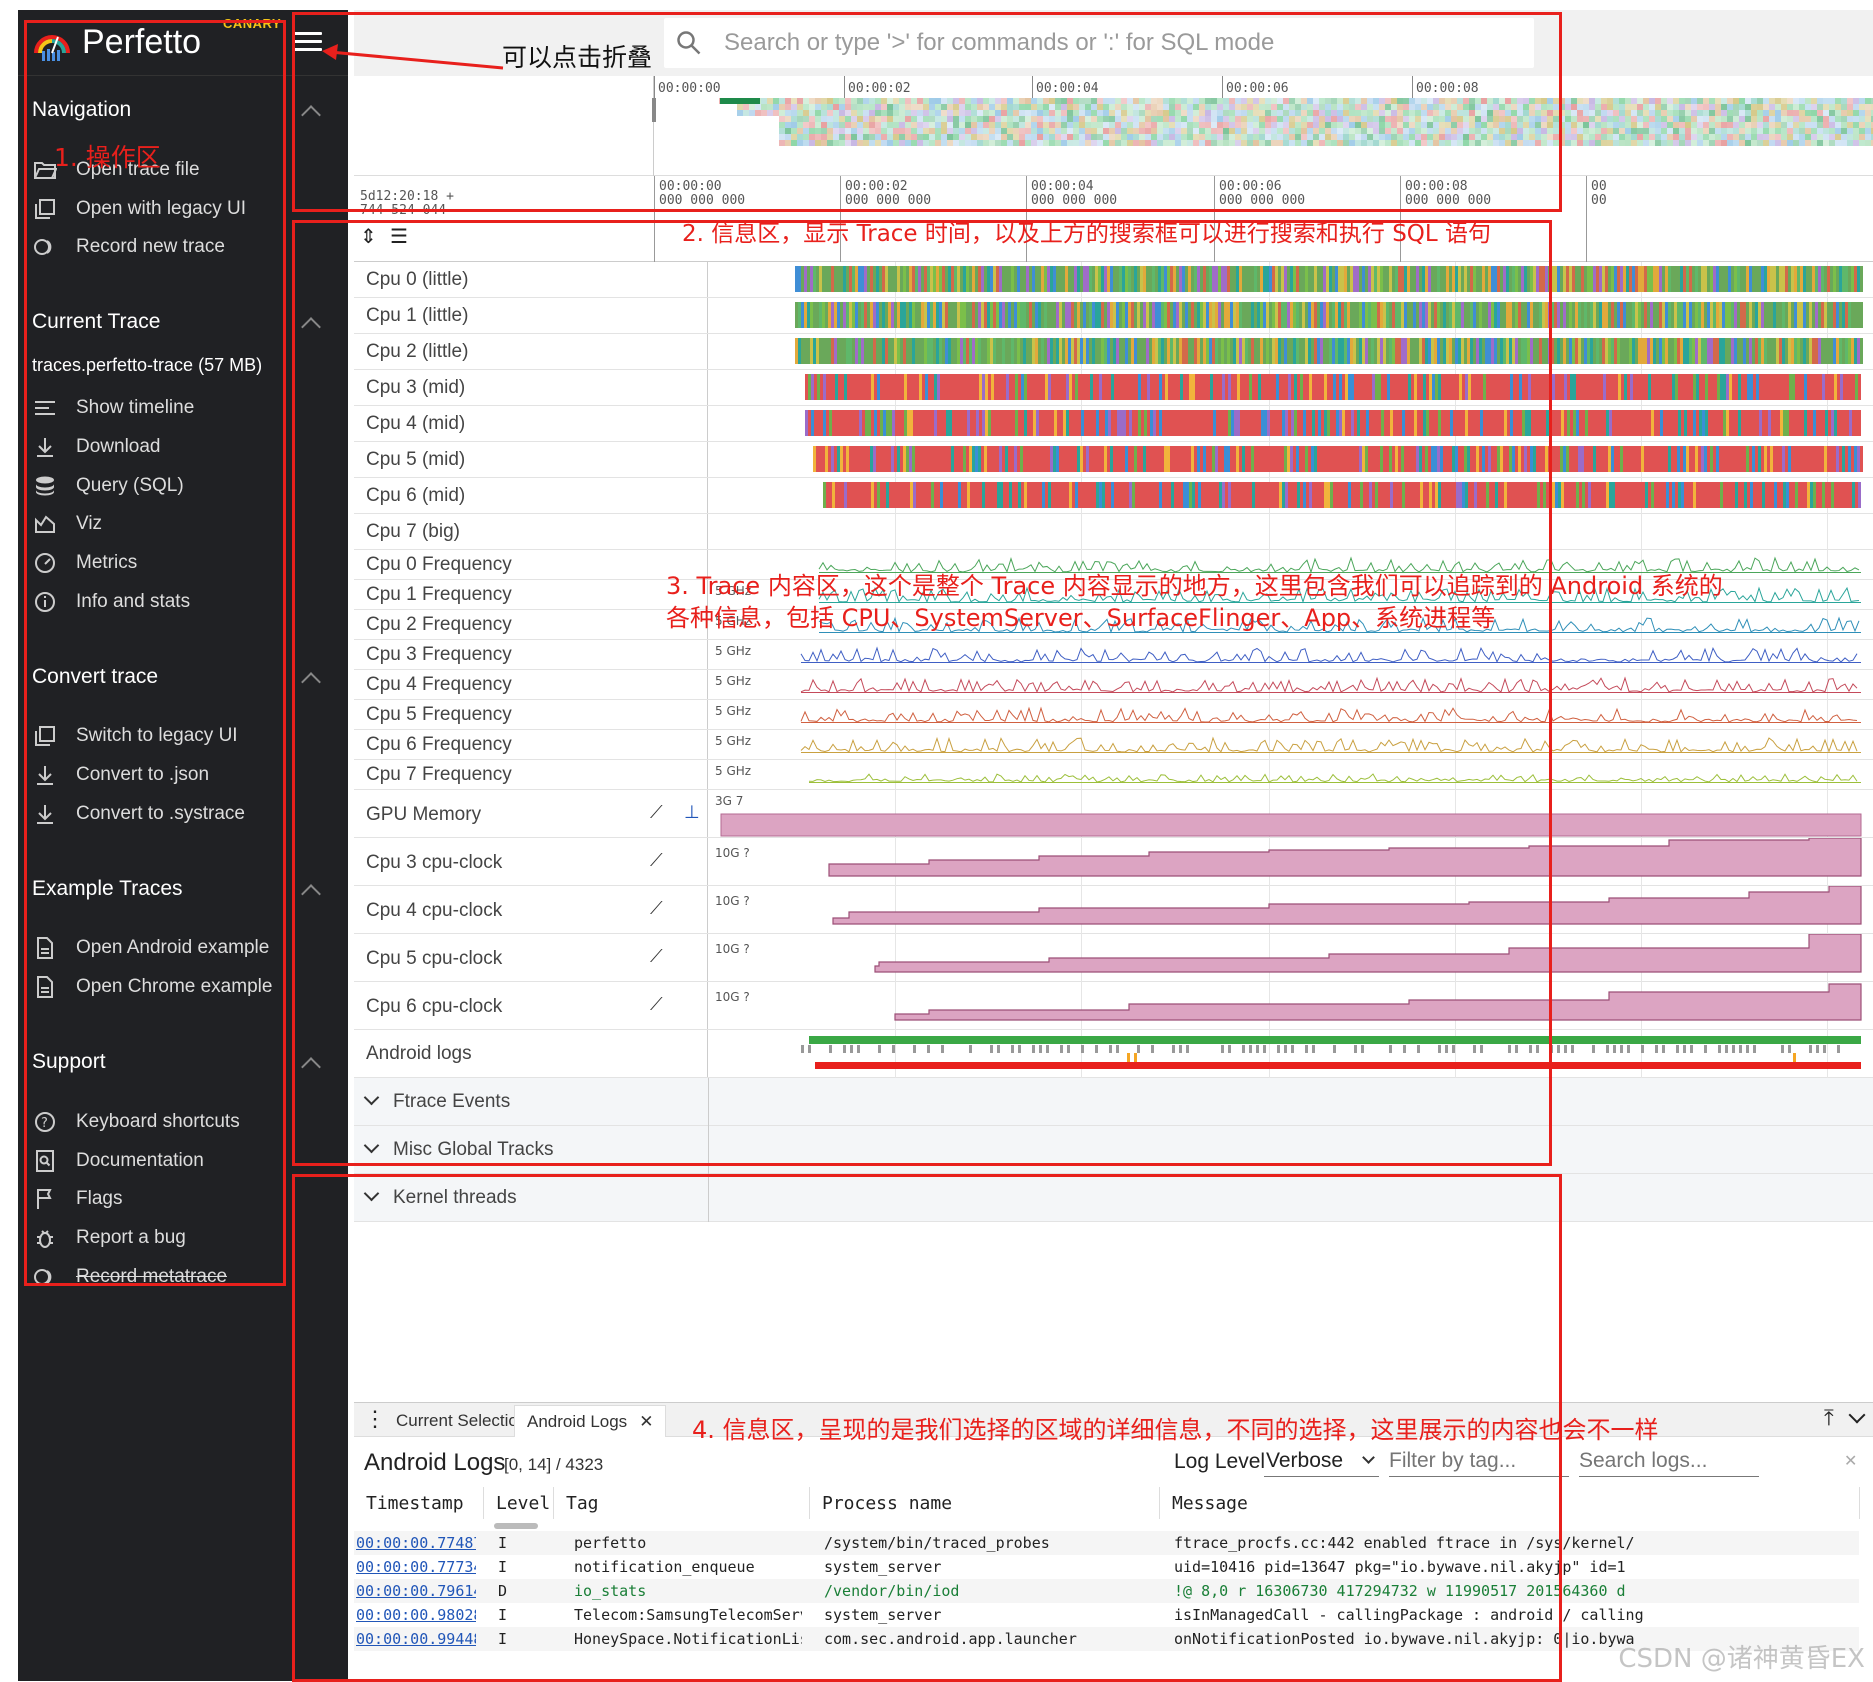 The image size is (1873, 1682). I want to click on timestamp-link: 00:00:00.99448, so click(416, 1639).